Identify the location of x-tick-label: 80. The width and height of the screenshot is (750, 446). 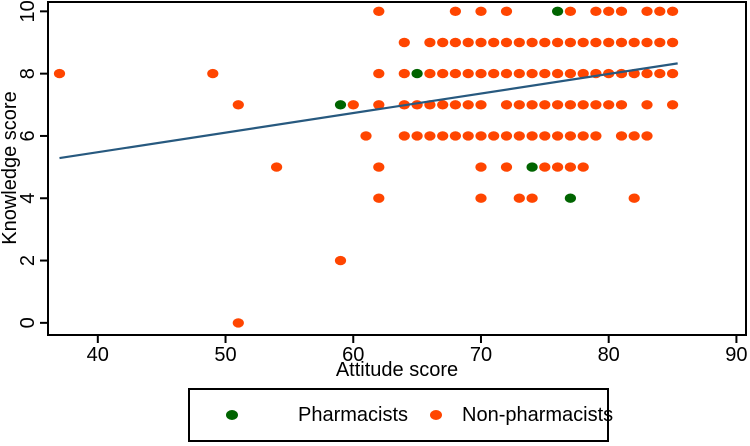
(609, 355).